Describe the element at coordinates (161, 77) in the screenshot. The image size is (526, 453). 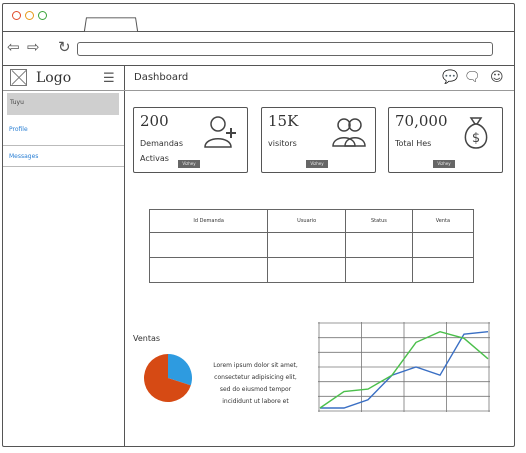
I see `page-title: Dashboard` at that location.